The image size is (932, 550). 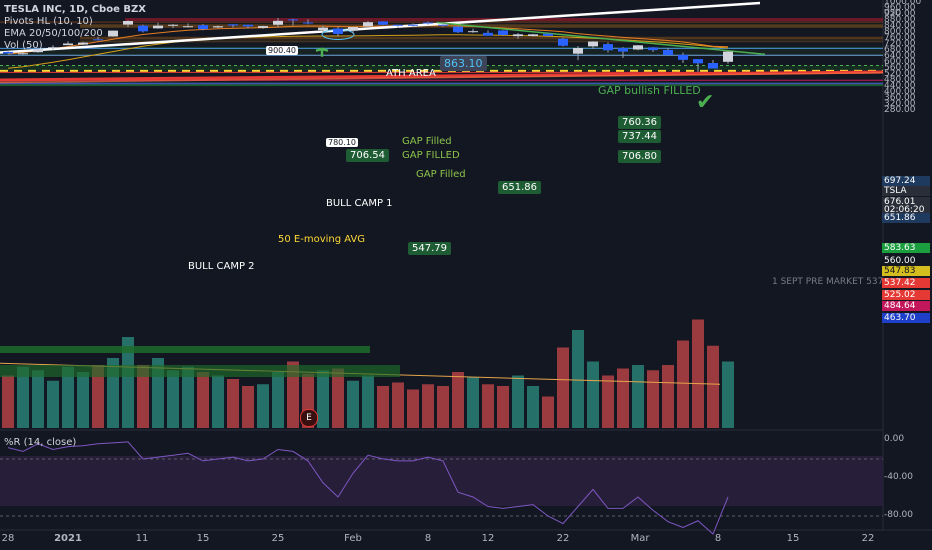 I want to click on price-tick-label: 760.00, so click(x=900, y=38).